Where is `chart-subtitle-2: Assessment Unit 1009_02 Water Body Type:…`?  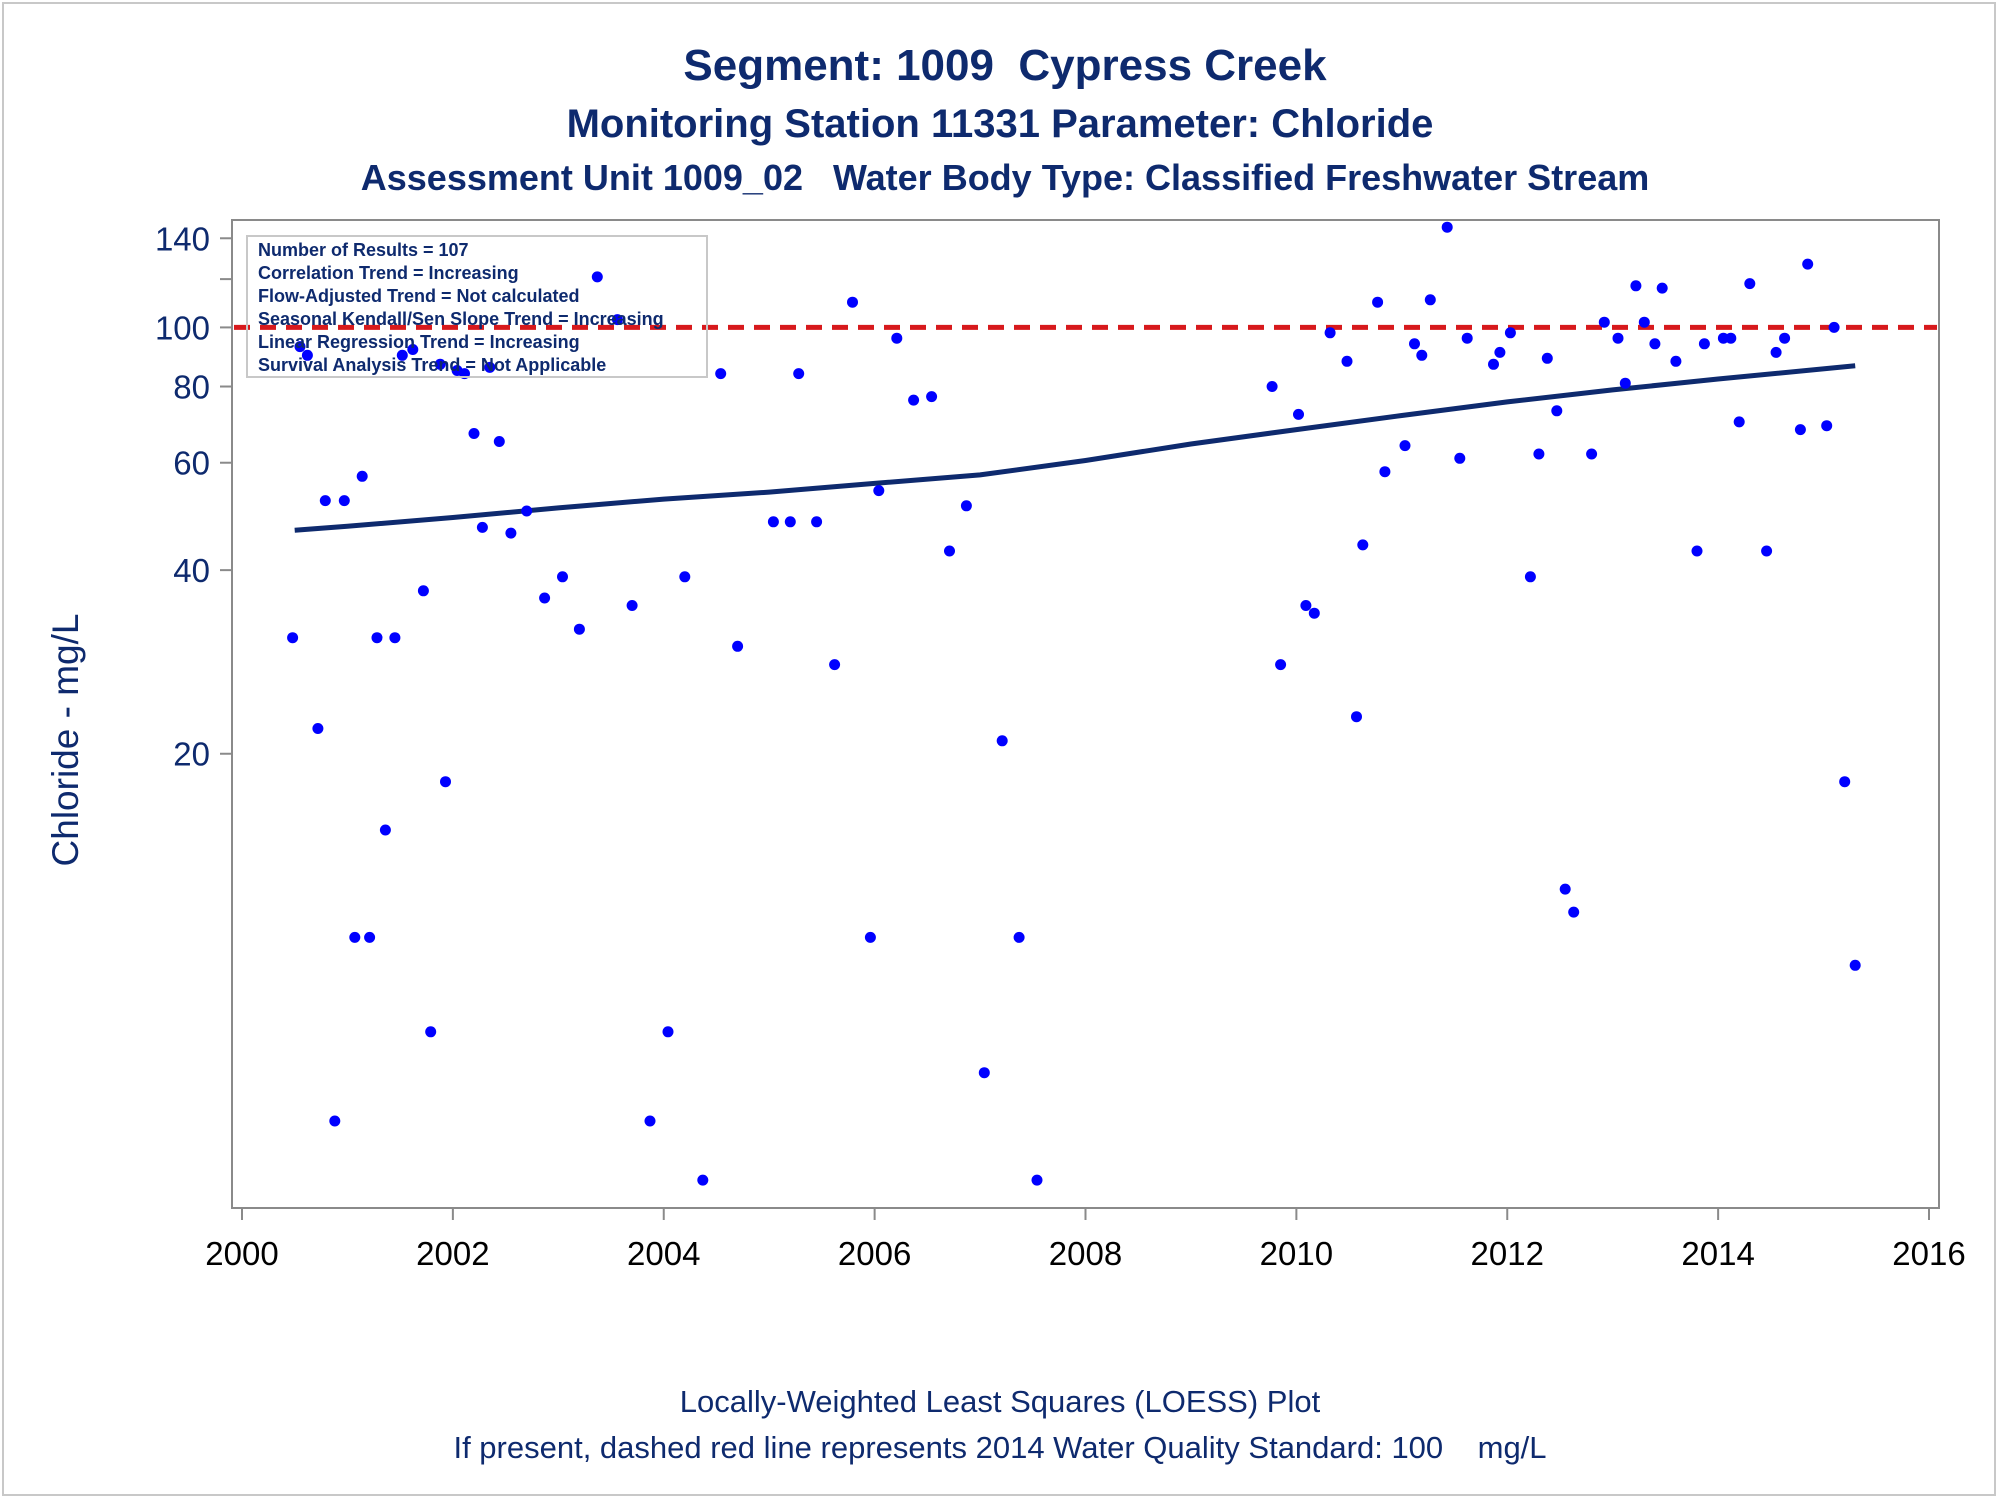
chart-subtitle-2: Assessment Unit 1009_02 Water Body Type:… is located at coordinates (1005, 177).